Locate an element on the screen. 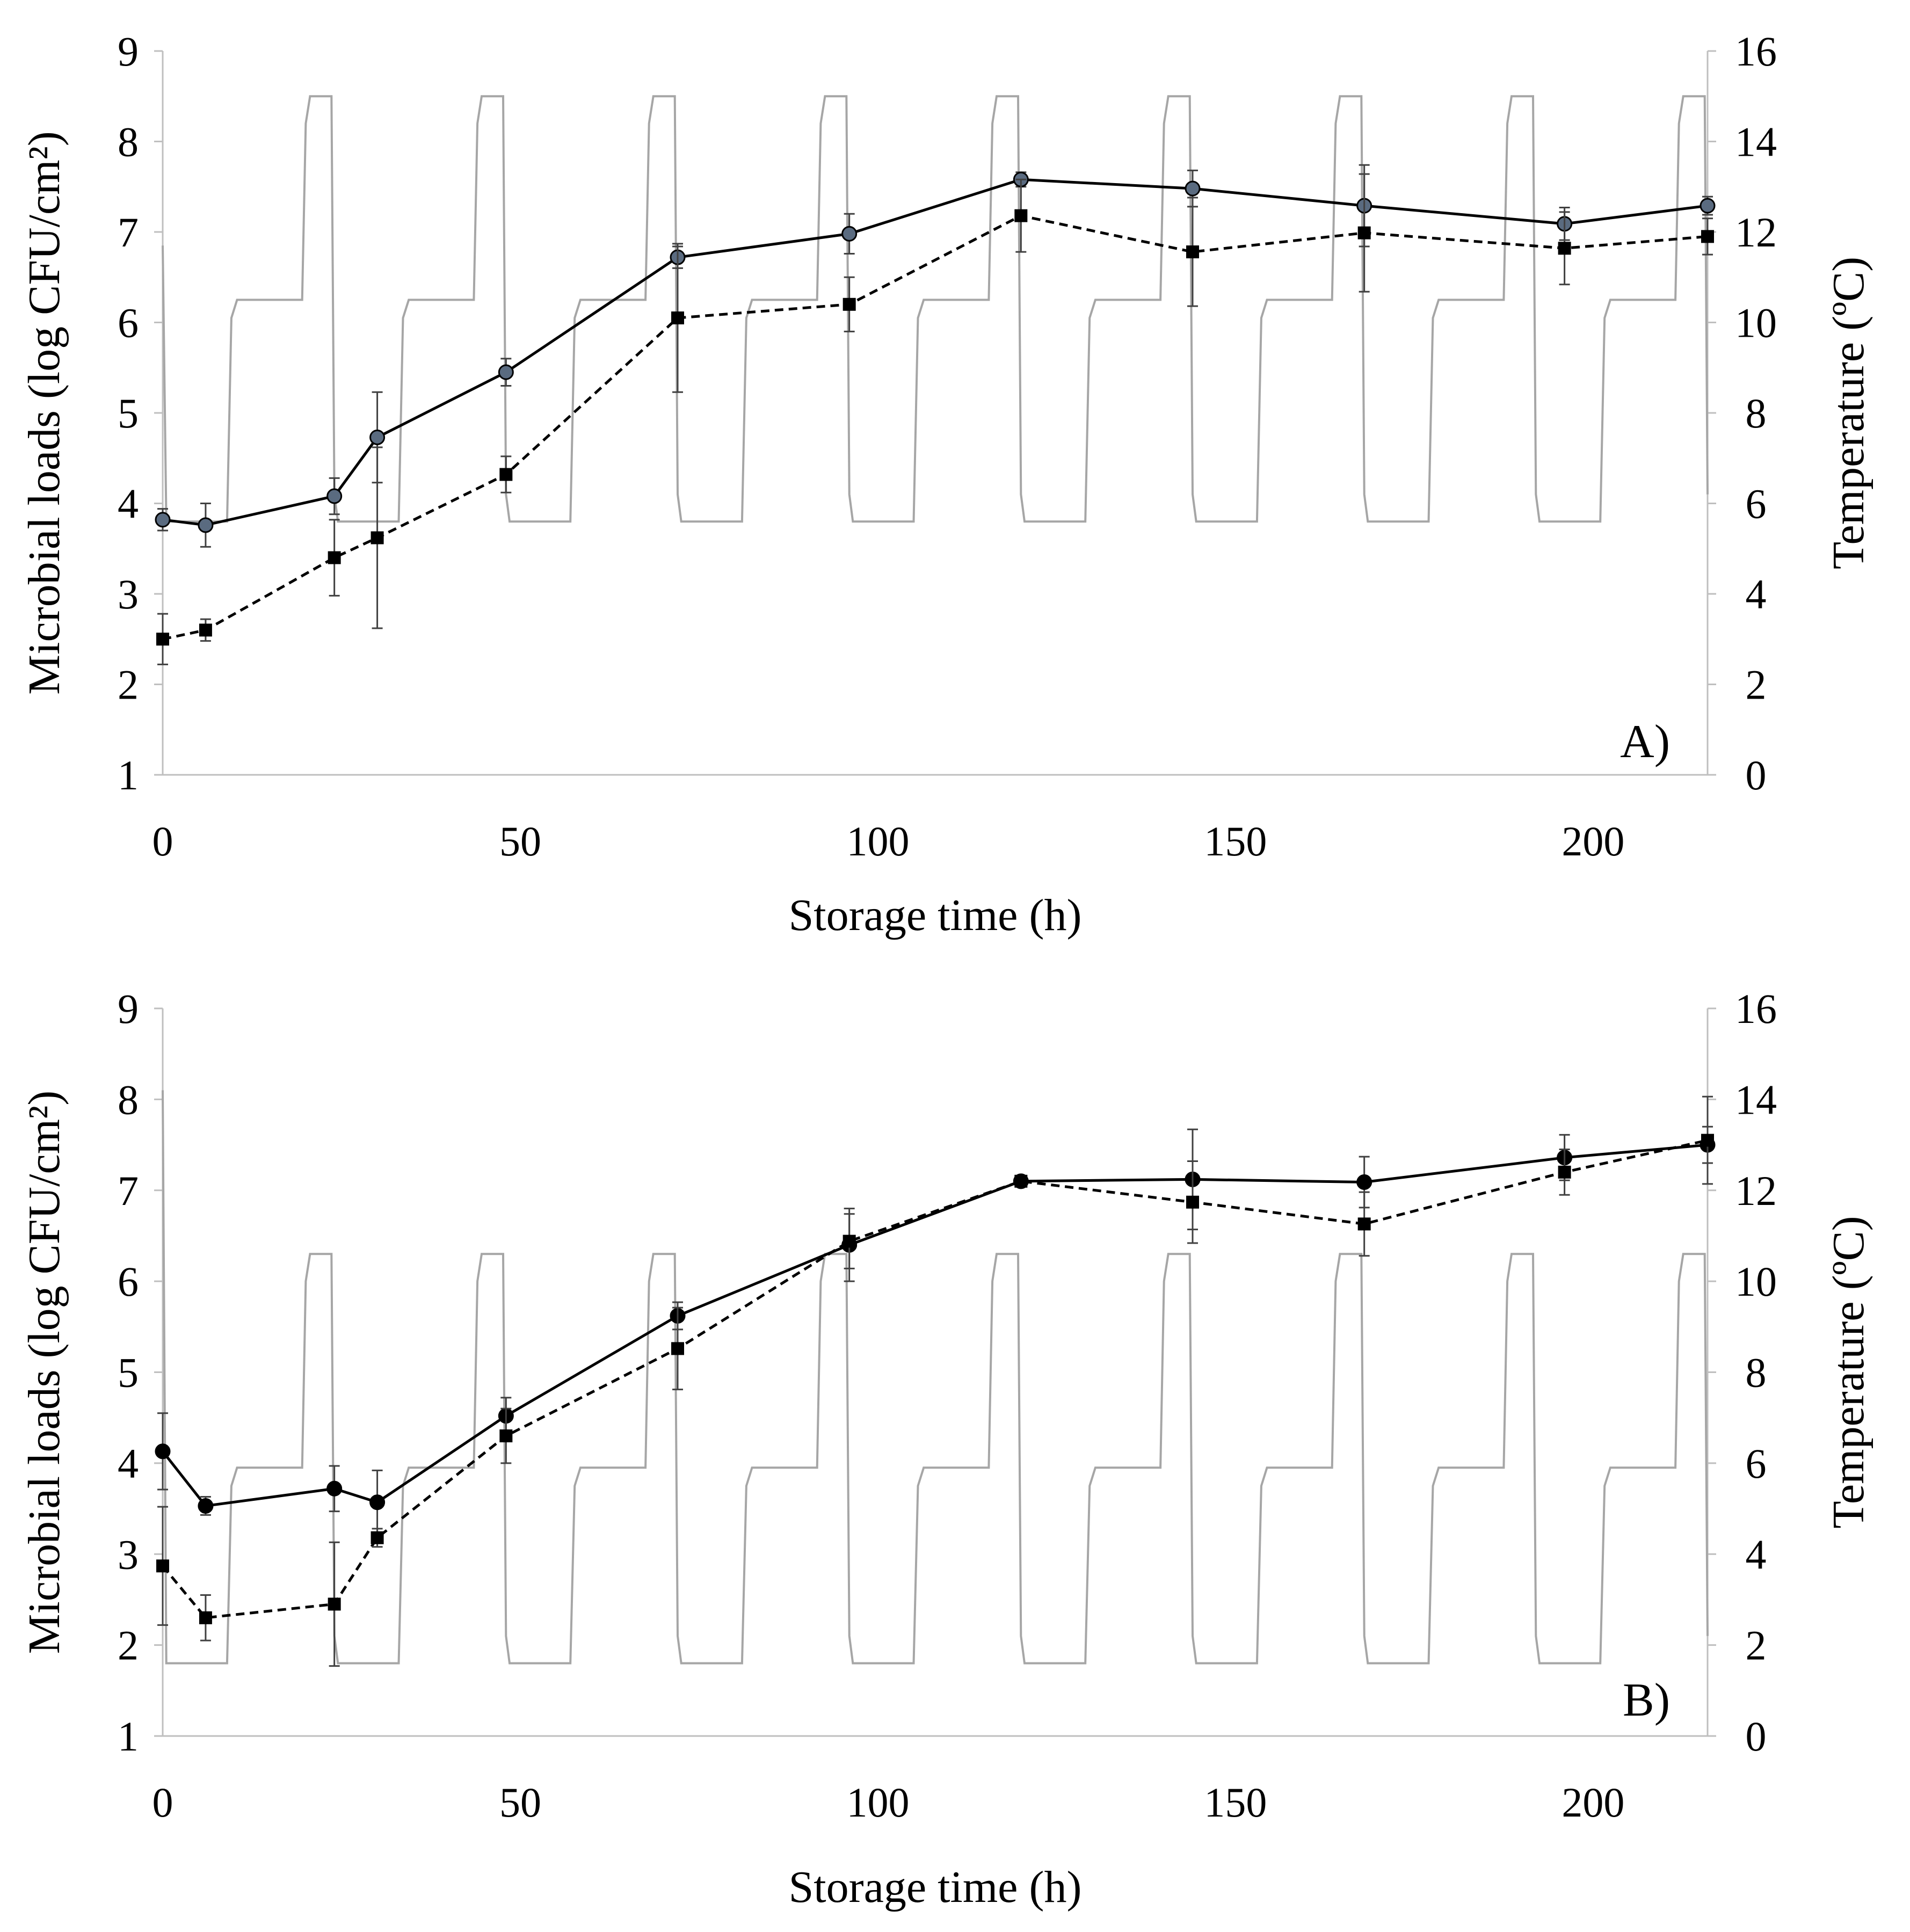 This screenshot has height=1932, width=1910. panel-label: A) is located at coordinates (1645, 742).